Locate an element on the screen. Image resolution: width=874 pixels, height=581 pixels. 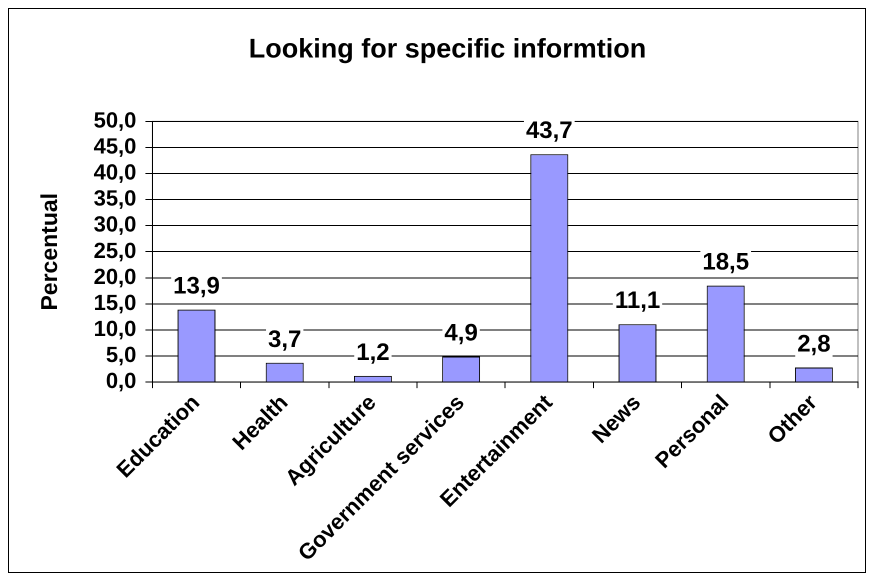
y-tick-label: 5,0 is located at coordinates (121, 355).